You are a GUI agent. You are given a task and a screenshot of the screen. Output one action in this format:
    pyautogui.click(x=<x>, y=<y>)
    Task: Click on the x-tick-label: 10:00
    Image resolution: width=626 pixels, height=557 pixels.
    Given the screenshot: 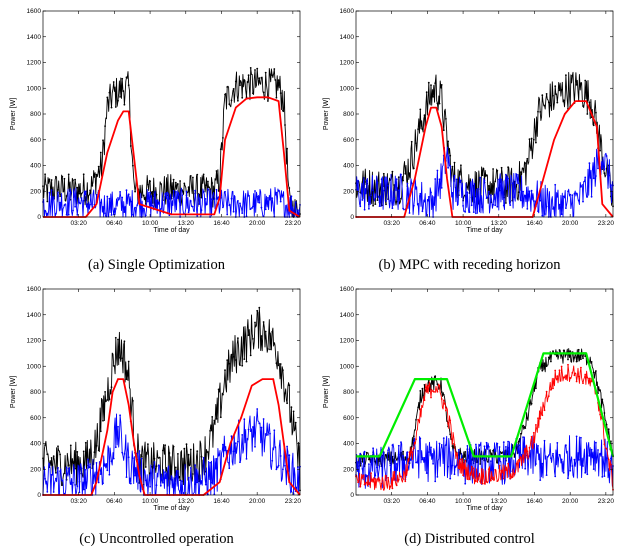 What is the action you would take?
    pyautogui.click(x=463, y=501)
    